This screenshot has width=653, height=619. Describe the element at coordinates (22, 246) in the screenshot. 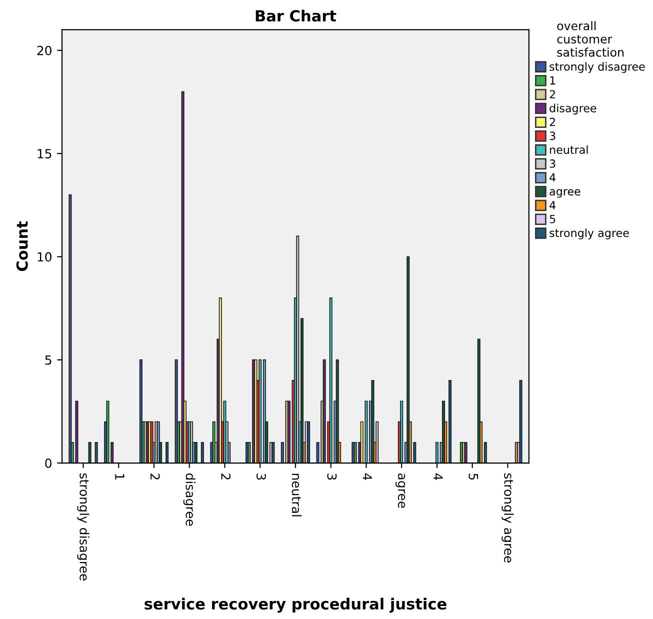

I see `y-axis-title: Count` at that location.